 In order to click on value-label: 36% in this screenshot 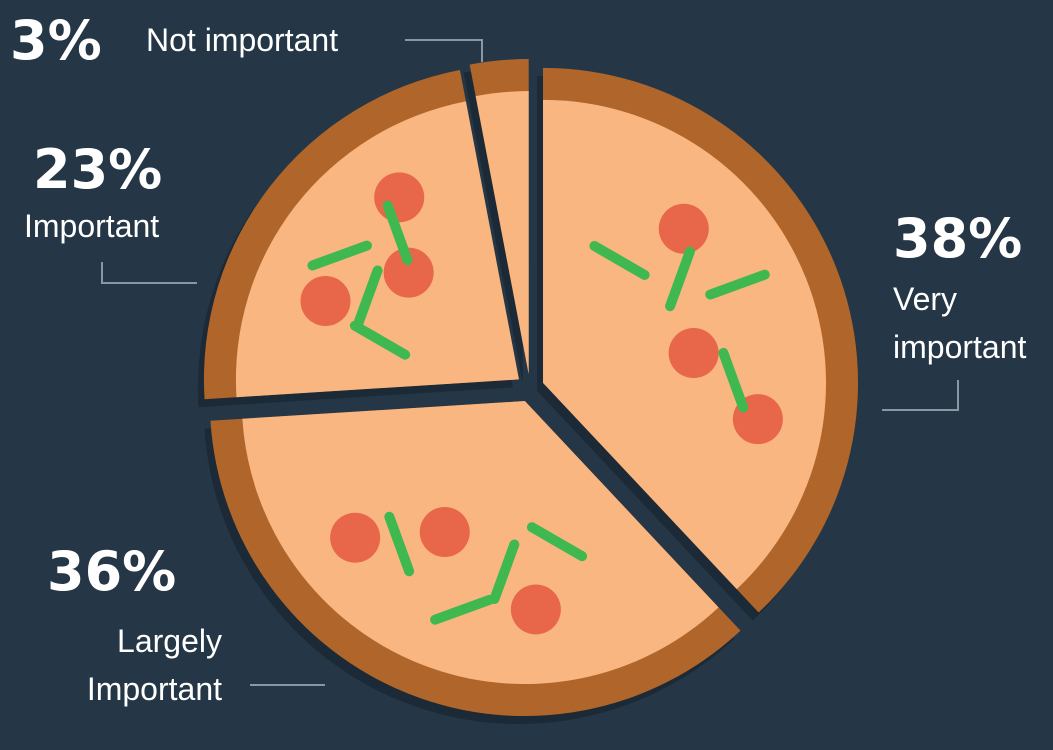, I will do `click(112, 571)`.